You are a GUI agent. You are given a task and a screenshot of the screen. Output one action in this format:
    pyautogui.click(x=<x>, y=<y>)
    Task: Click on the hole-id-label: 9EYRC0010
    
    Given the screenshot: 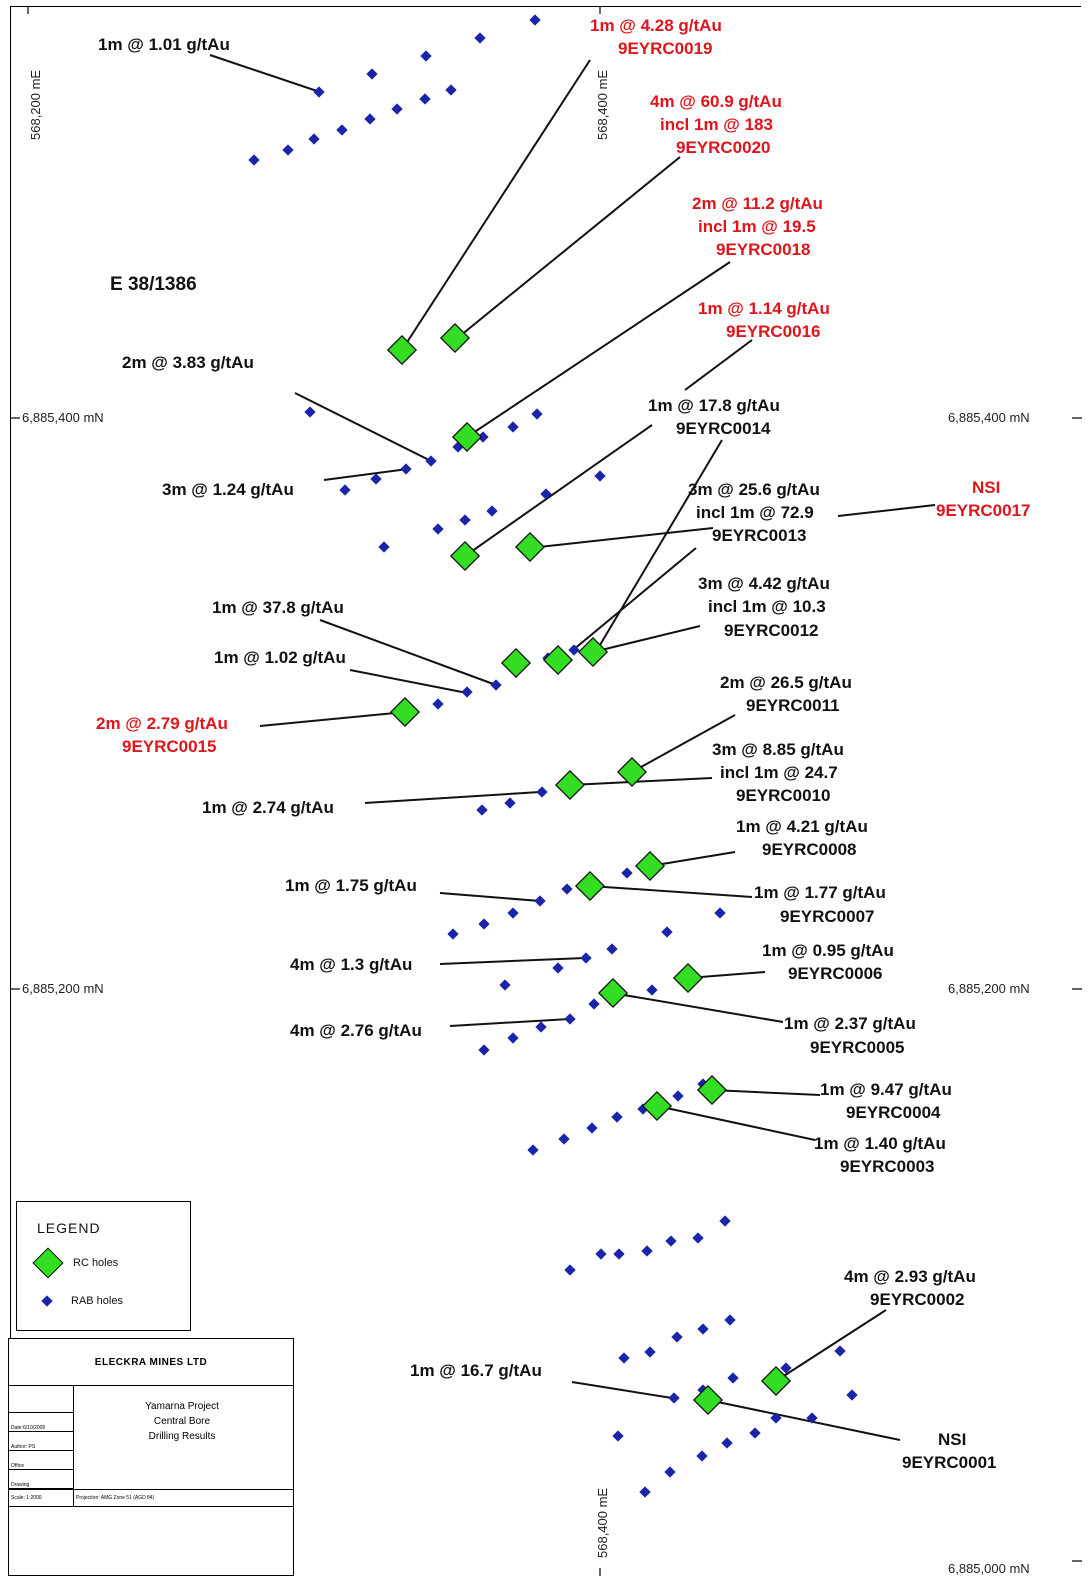 What is the action you would take?
    pyautogui.click(x=783, y=795)
    